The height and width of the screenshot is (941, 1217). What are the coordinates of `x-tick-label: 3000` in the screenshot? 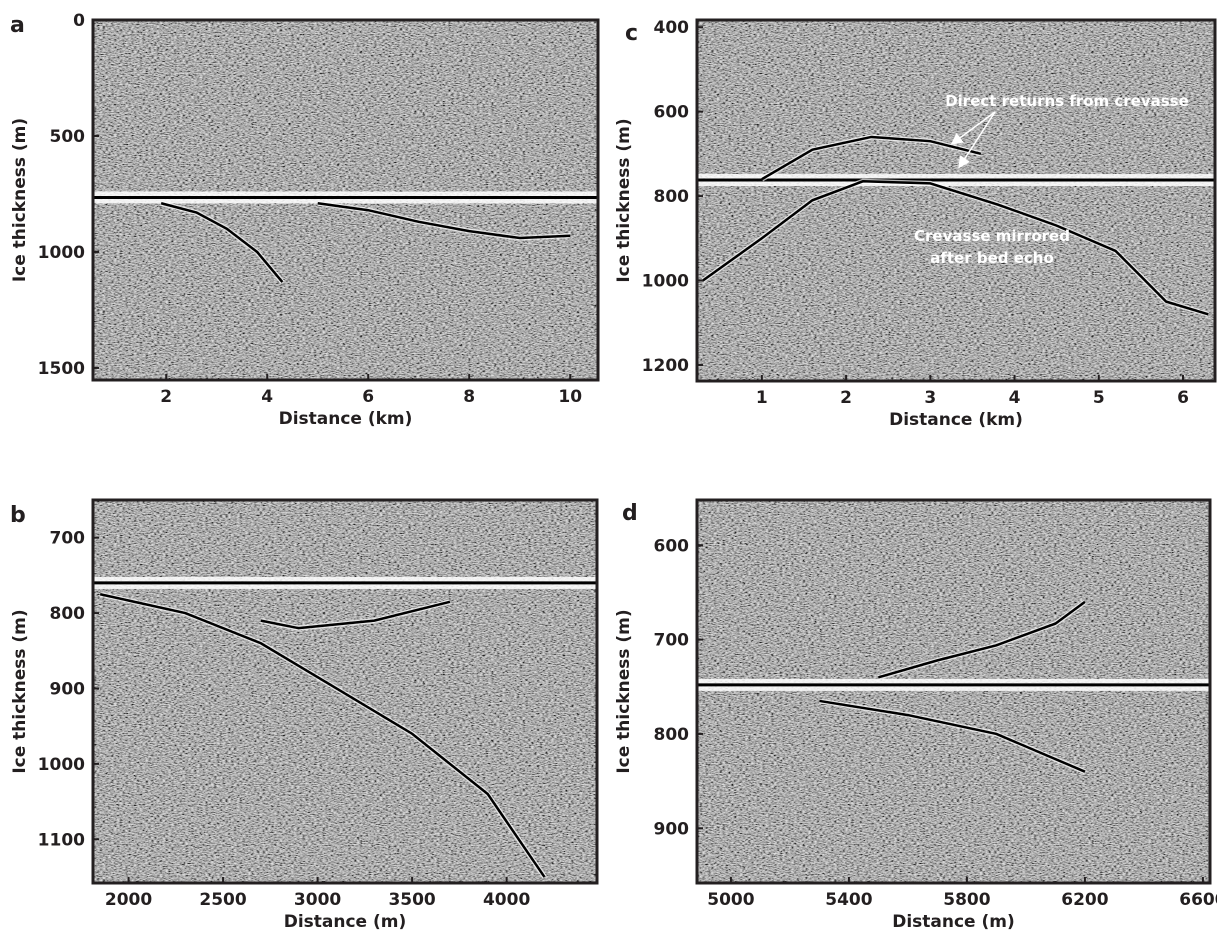 It's located at (317, 900).